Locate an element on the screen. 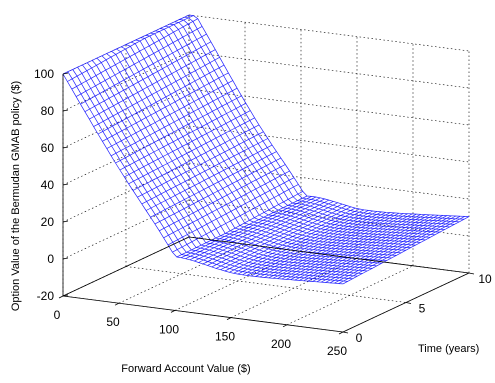 The width and height of the screenshot is (495, 383). z-tick-label: 20 is located at coordinates (48, 222).